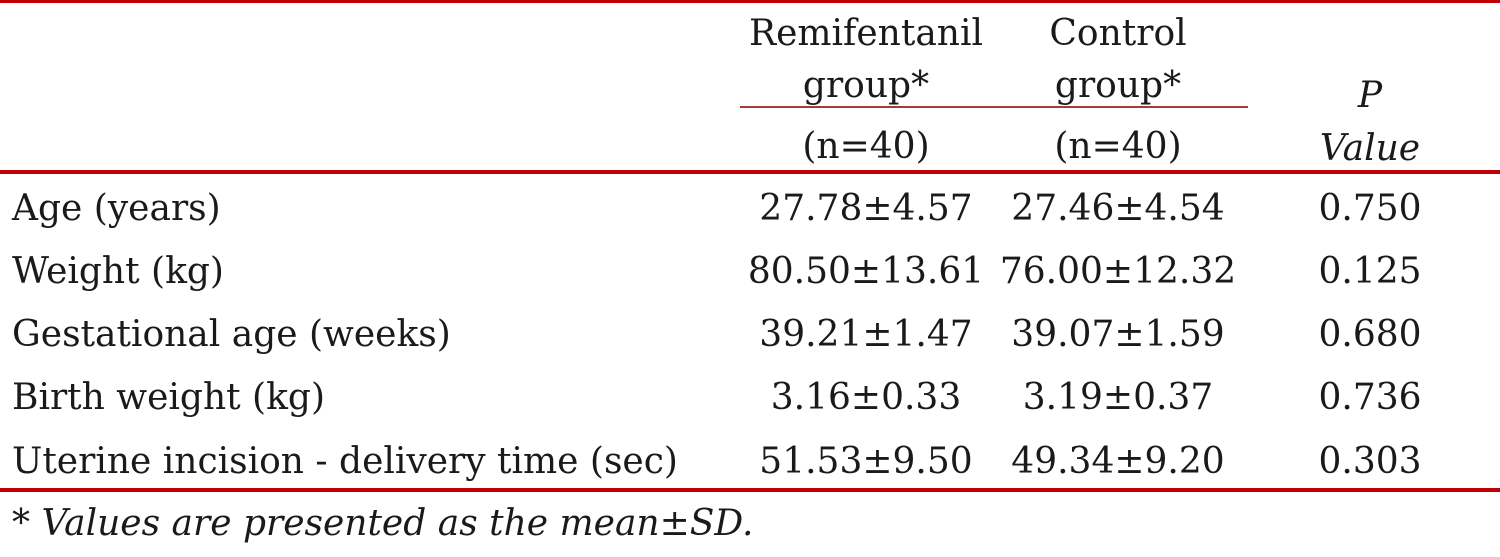 This screenshot has width=1500, height=557. What do you see at coordinates (866, 461) in the screenshot?
I see `remifentanil-value: 51.53±9.50` at bounding box center [866, 461].